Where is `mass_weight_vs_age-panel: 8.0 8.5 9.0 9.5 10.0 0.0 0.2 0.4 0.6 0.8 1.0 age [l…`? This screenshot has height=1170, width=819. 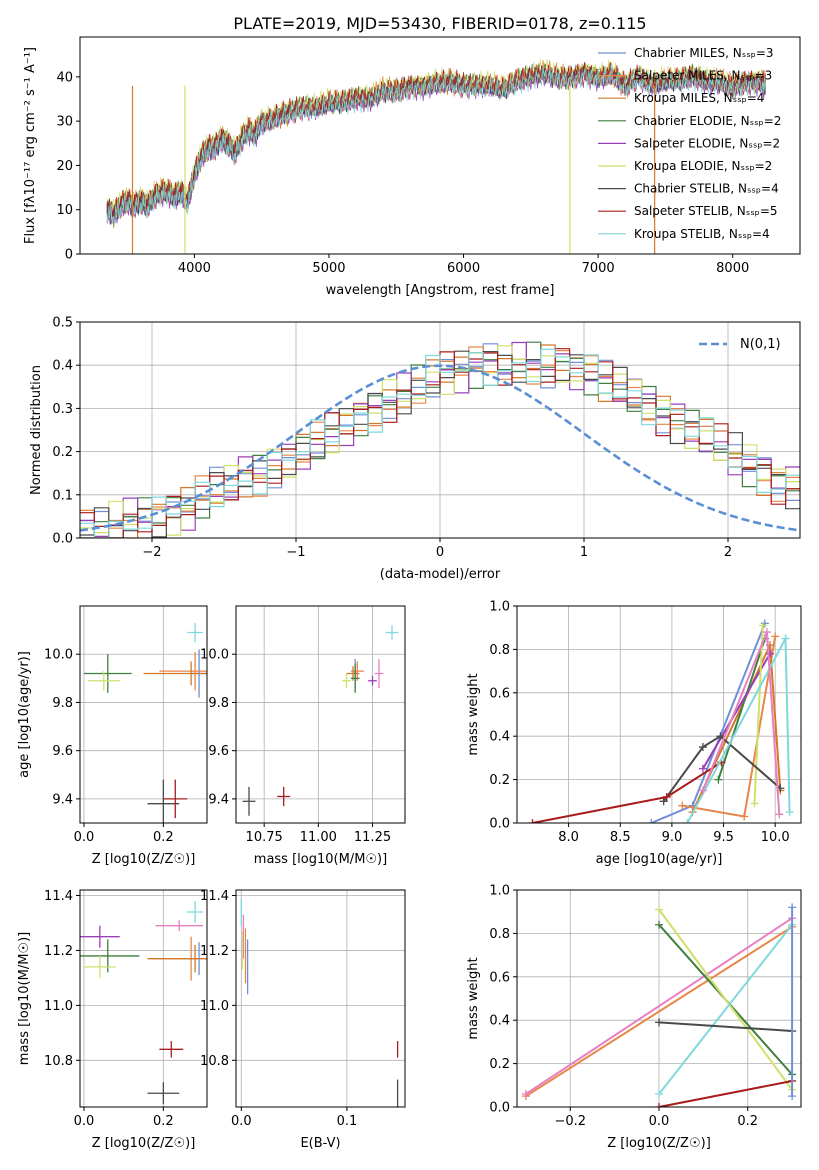 mass_weight_vs_age-panel: 8.0 8.5 9.0 9.5 10.0 0.0 0.2 0.4 0.6 0.8 1.0 age [l… is located at coordinates (634, 733).